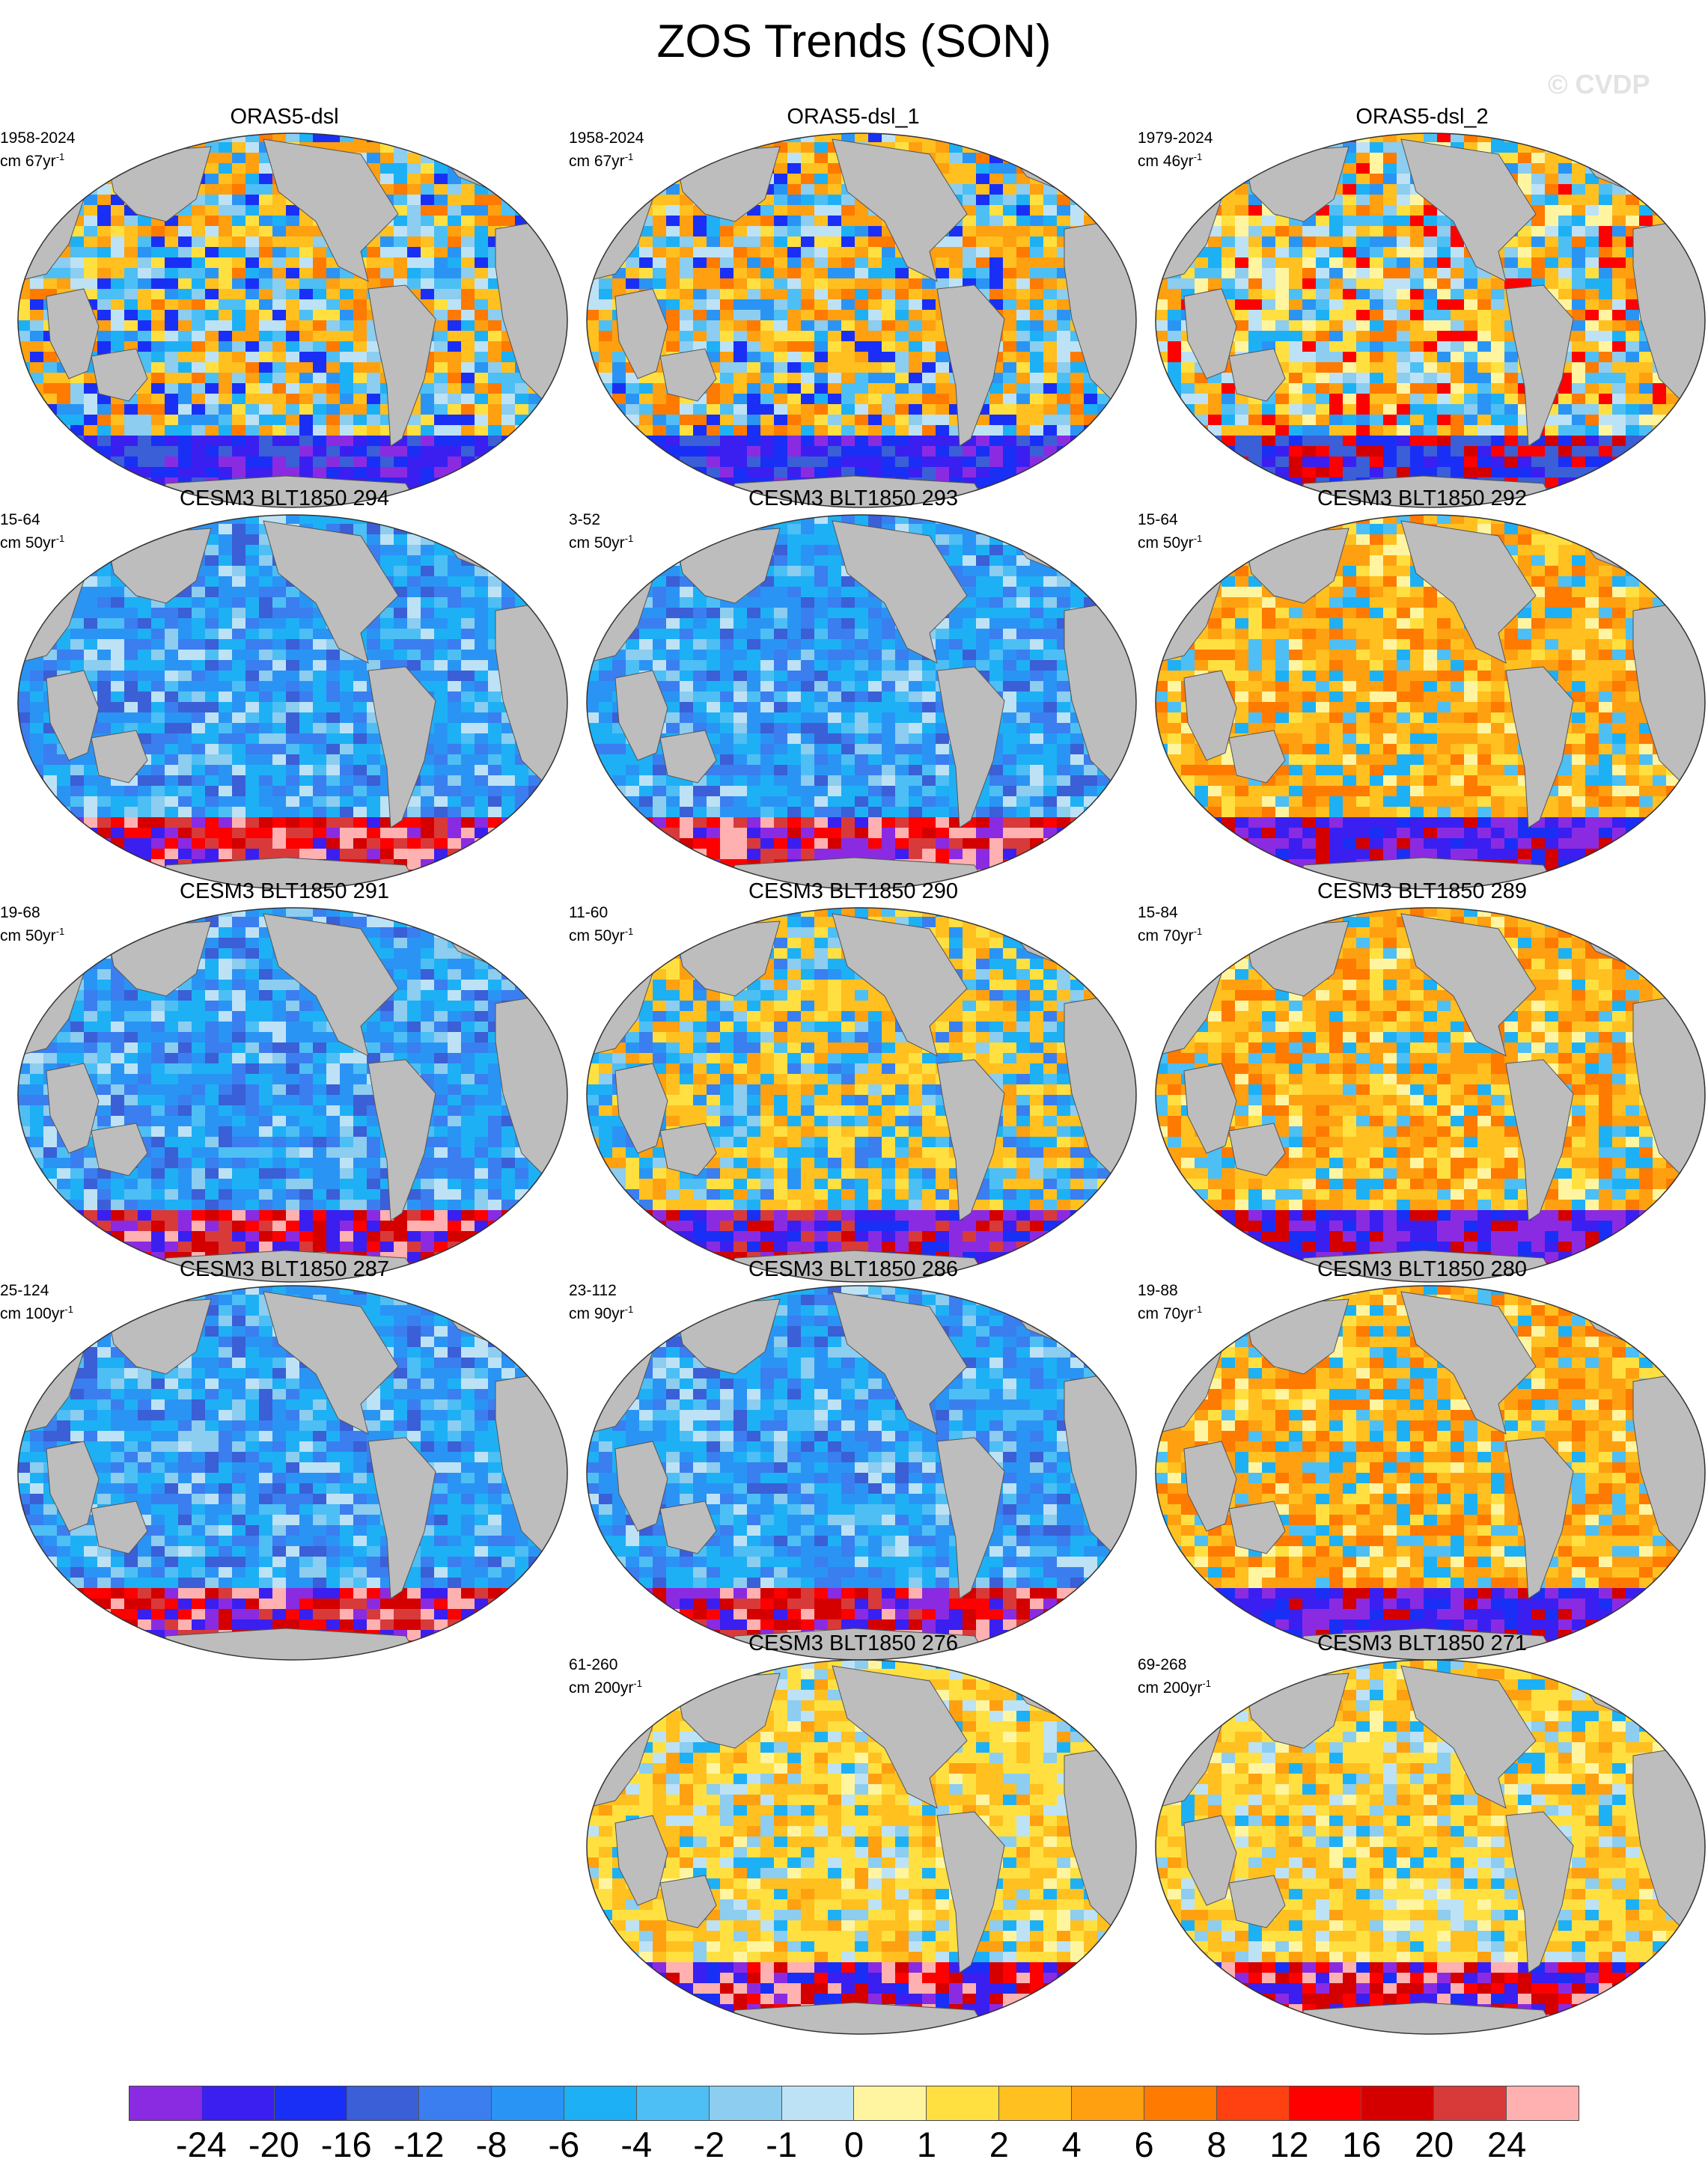 This screenshot has height=2180, width=1708. What do you see at coordinates (492, 2144) in the screenshot?
I see `colorbar-tick-label: -8` at bounding box center [492, 2144].